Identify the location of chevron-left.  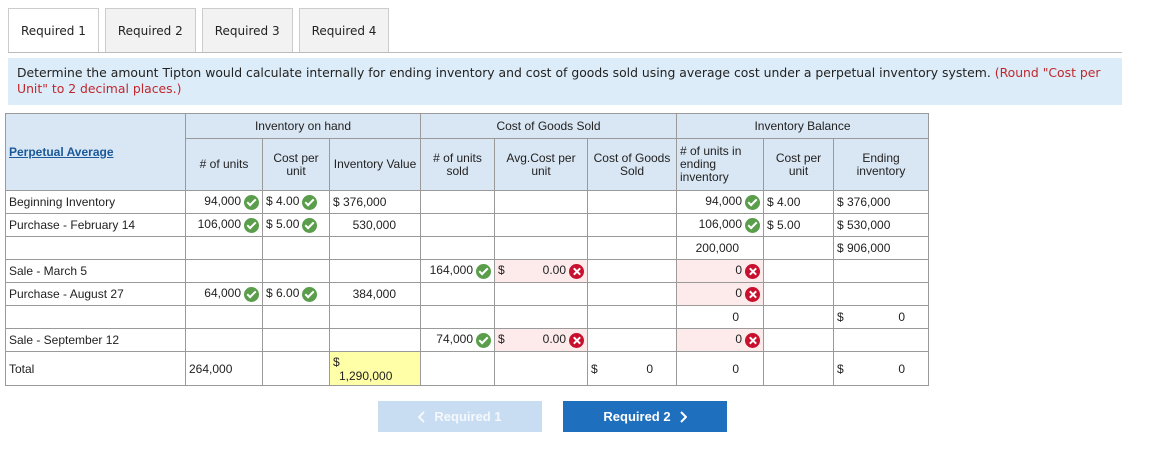
(422, 416).